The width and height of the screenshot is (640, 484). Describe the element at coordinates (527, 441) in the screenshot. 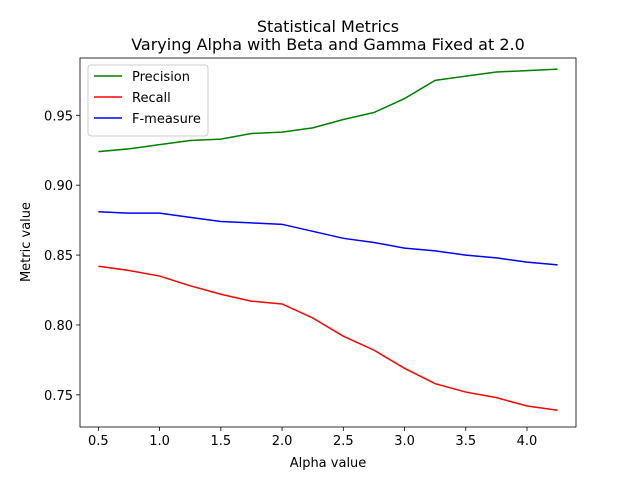

I see `x-tick-label: 4.0` at that location.